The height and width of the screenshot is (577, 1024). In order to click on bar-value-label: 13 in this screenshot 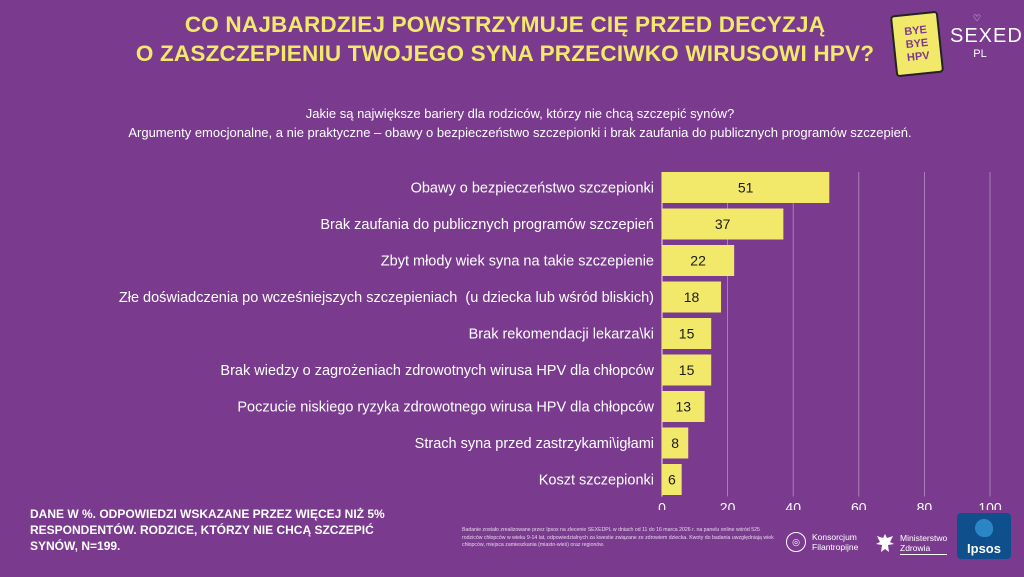, I will do `click(684, 407)`.